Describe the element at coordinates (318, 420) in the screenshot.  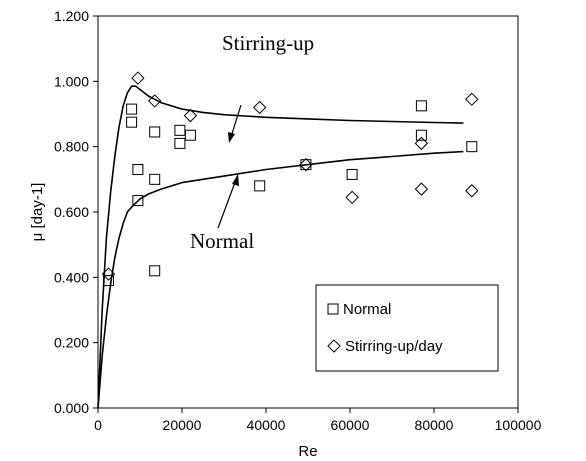
I see `x-axis: 0 20000 40000 60000 80000 100000` at that location.